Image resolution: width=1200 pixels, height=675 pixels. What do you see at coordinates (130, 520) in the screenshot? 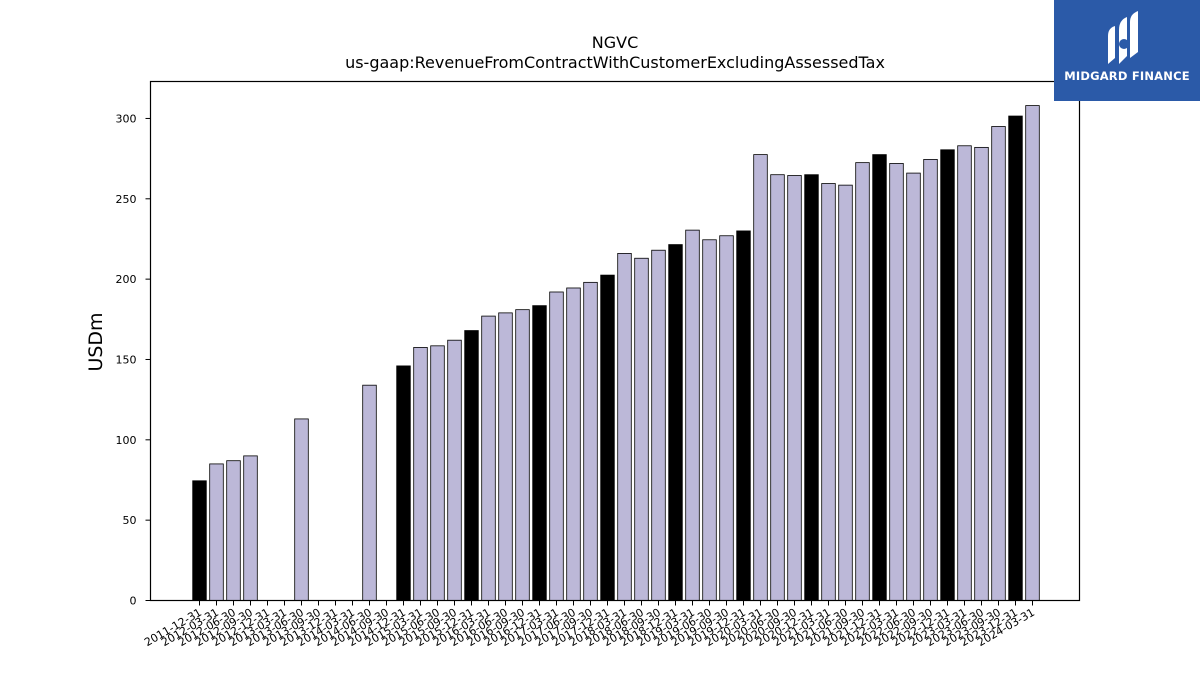
I see `y-tick-label: 50` at bounding box center [130, 520].